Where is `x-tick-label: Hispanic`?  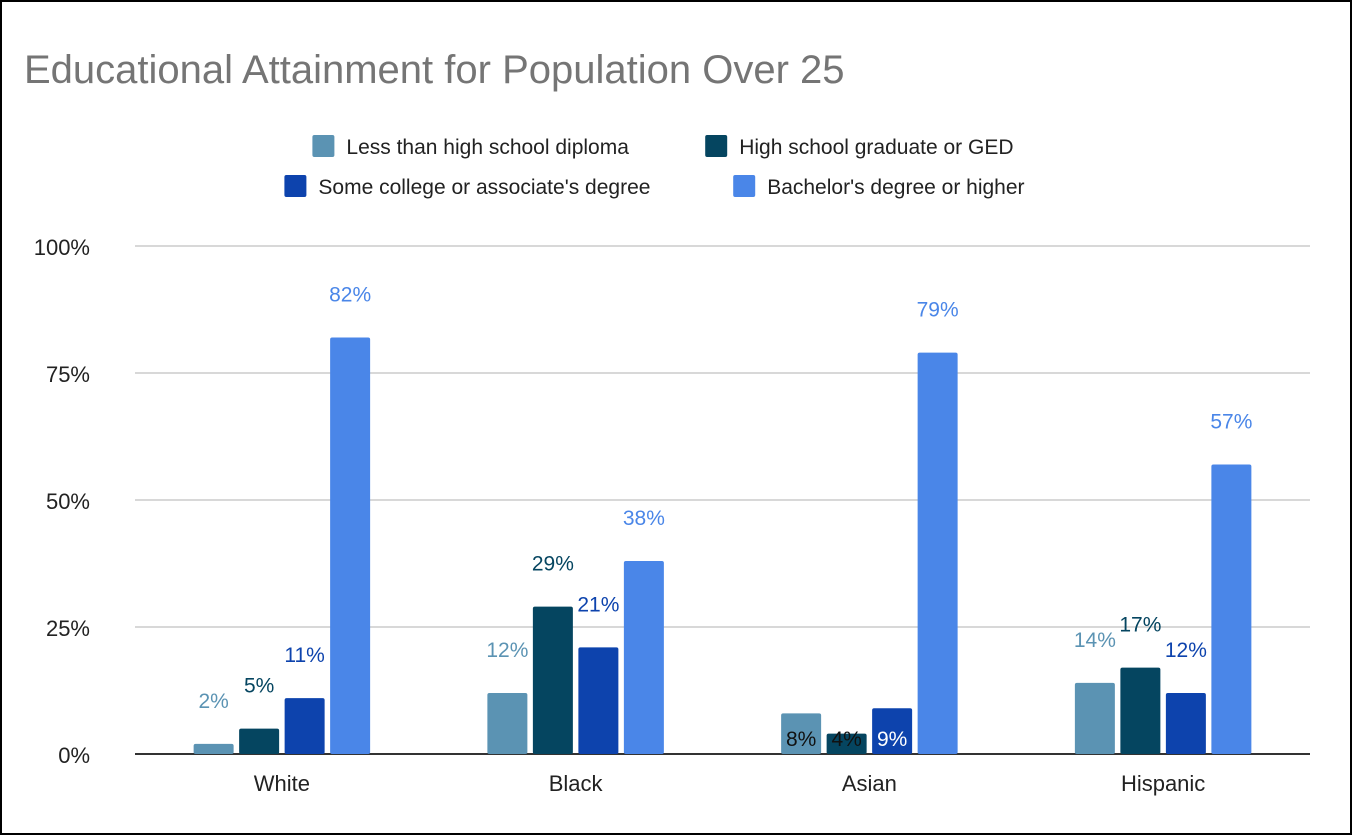 x-tick-label: Hispanic is located at coordinates (1163, 783).